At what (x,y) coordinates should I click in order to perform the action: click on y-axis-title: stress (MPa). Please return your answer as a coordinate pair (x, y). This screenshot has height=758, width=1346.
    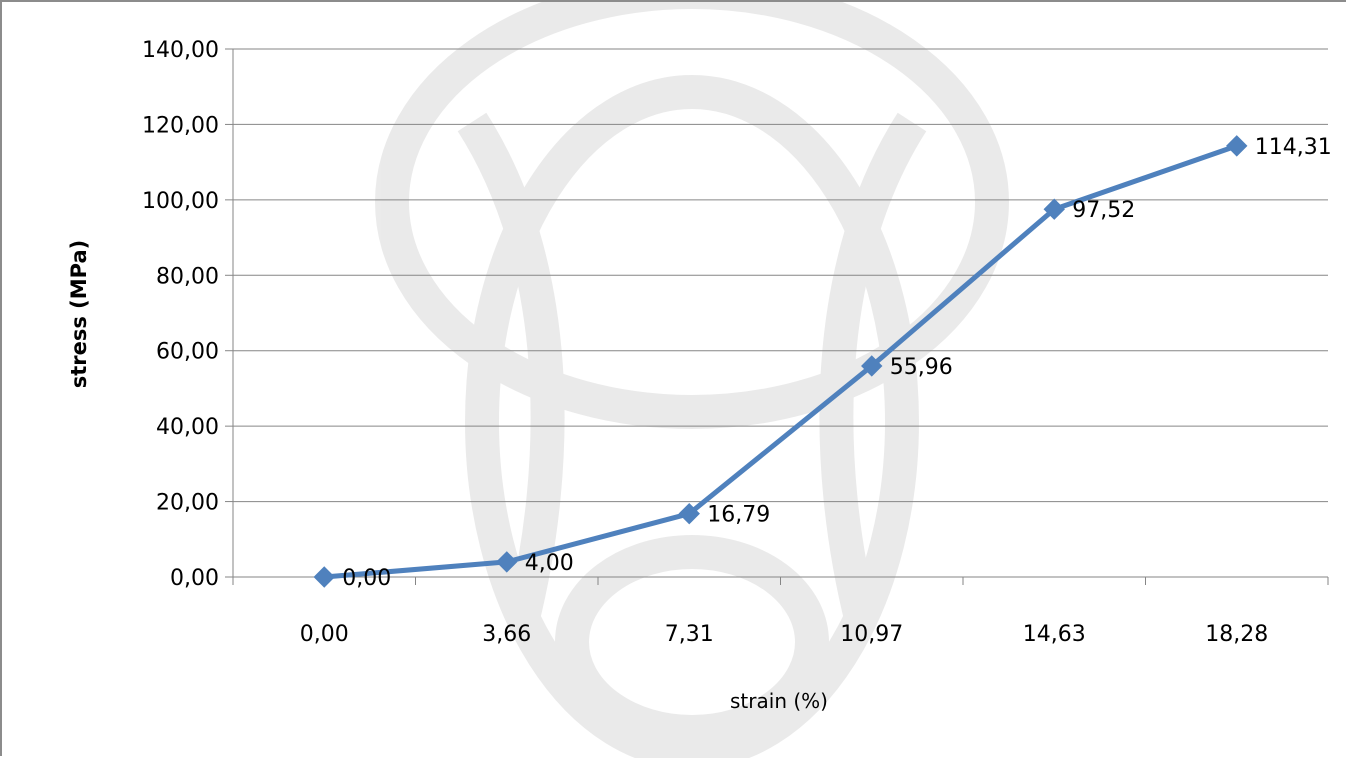
    Looking at the image, I should click on (79, 314).